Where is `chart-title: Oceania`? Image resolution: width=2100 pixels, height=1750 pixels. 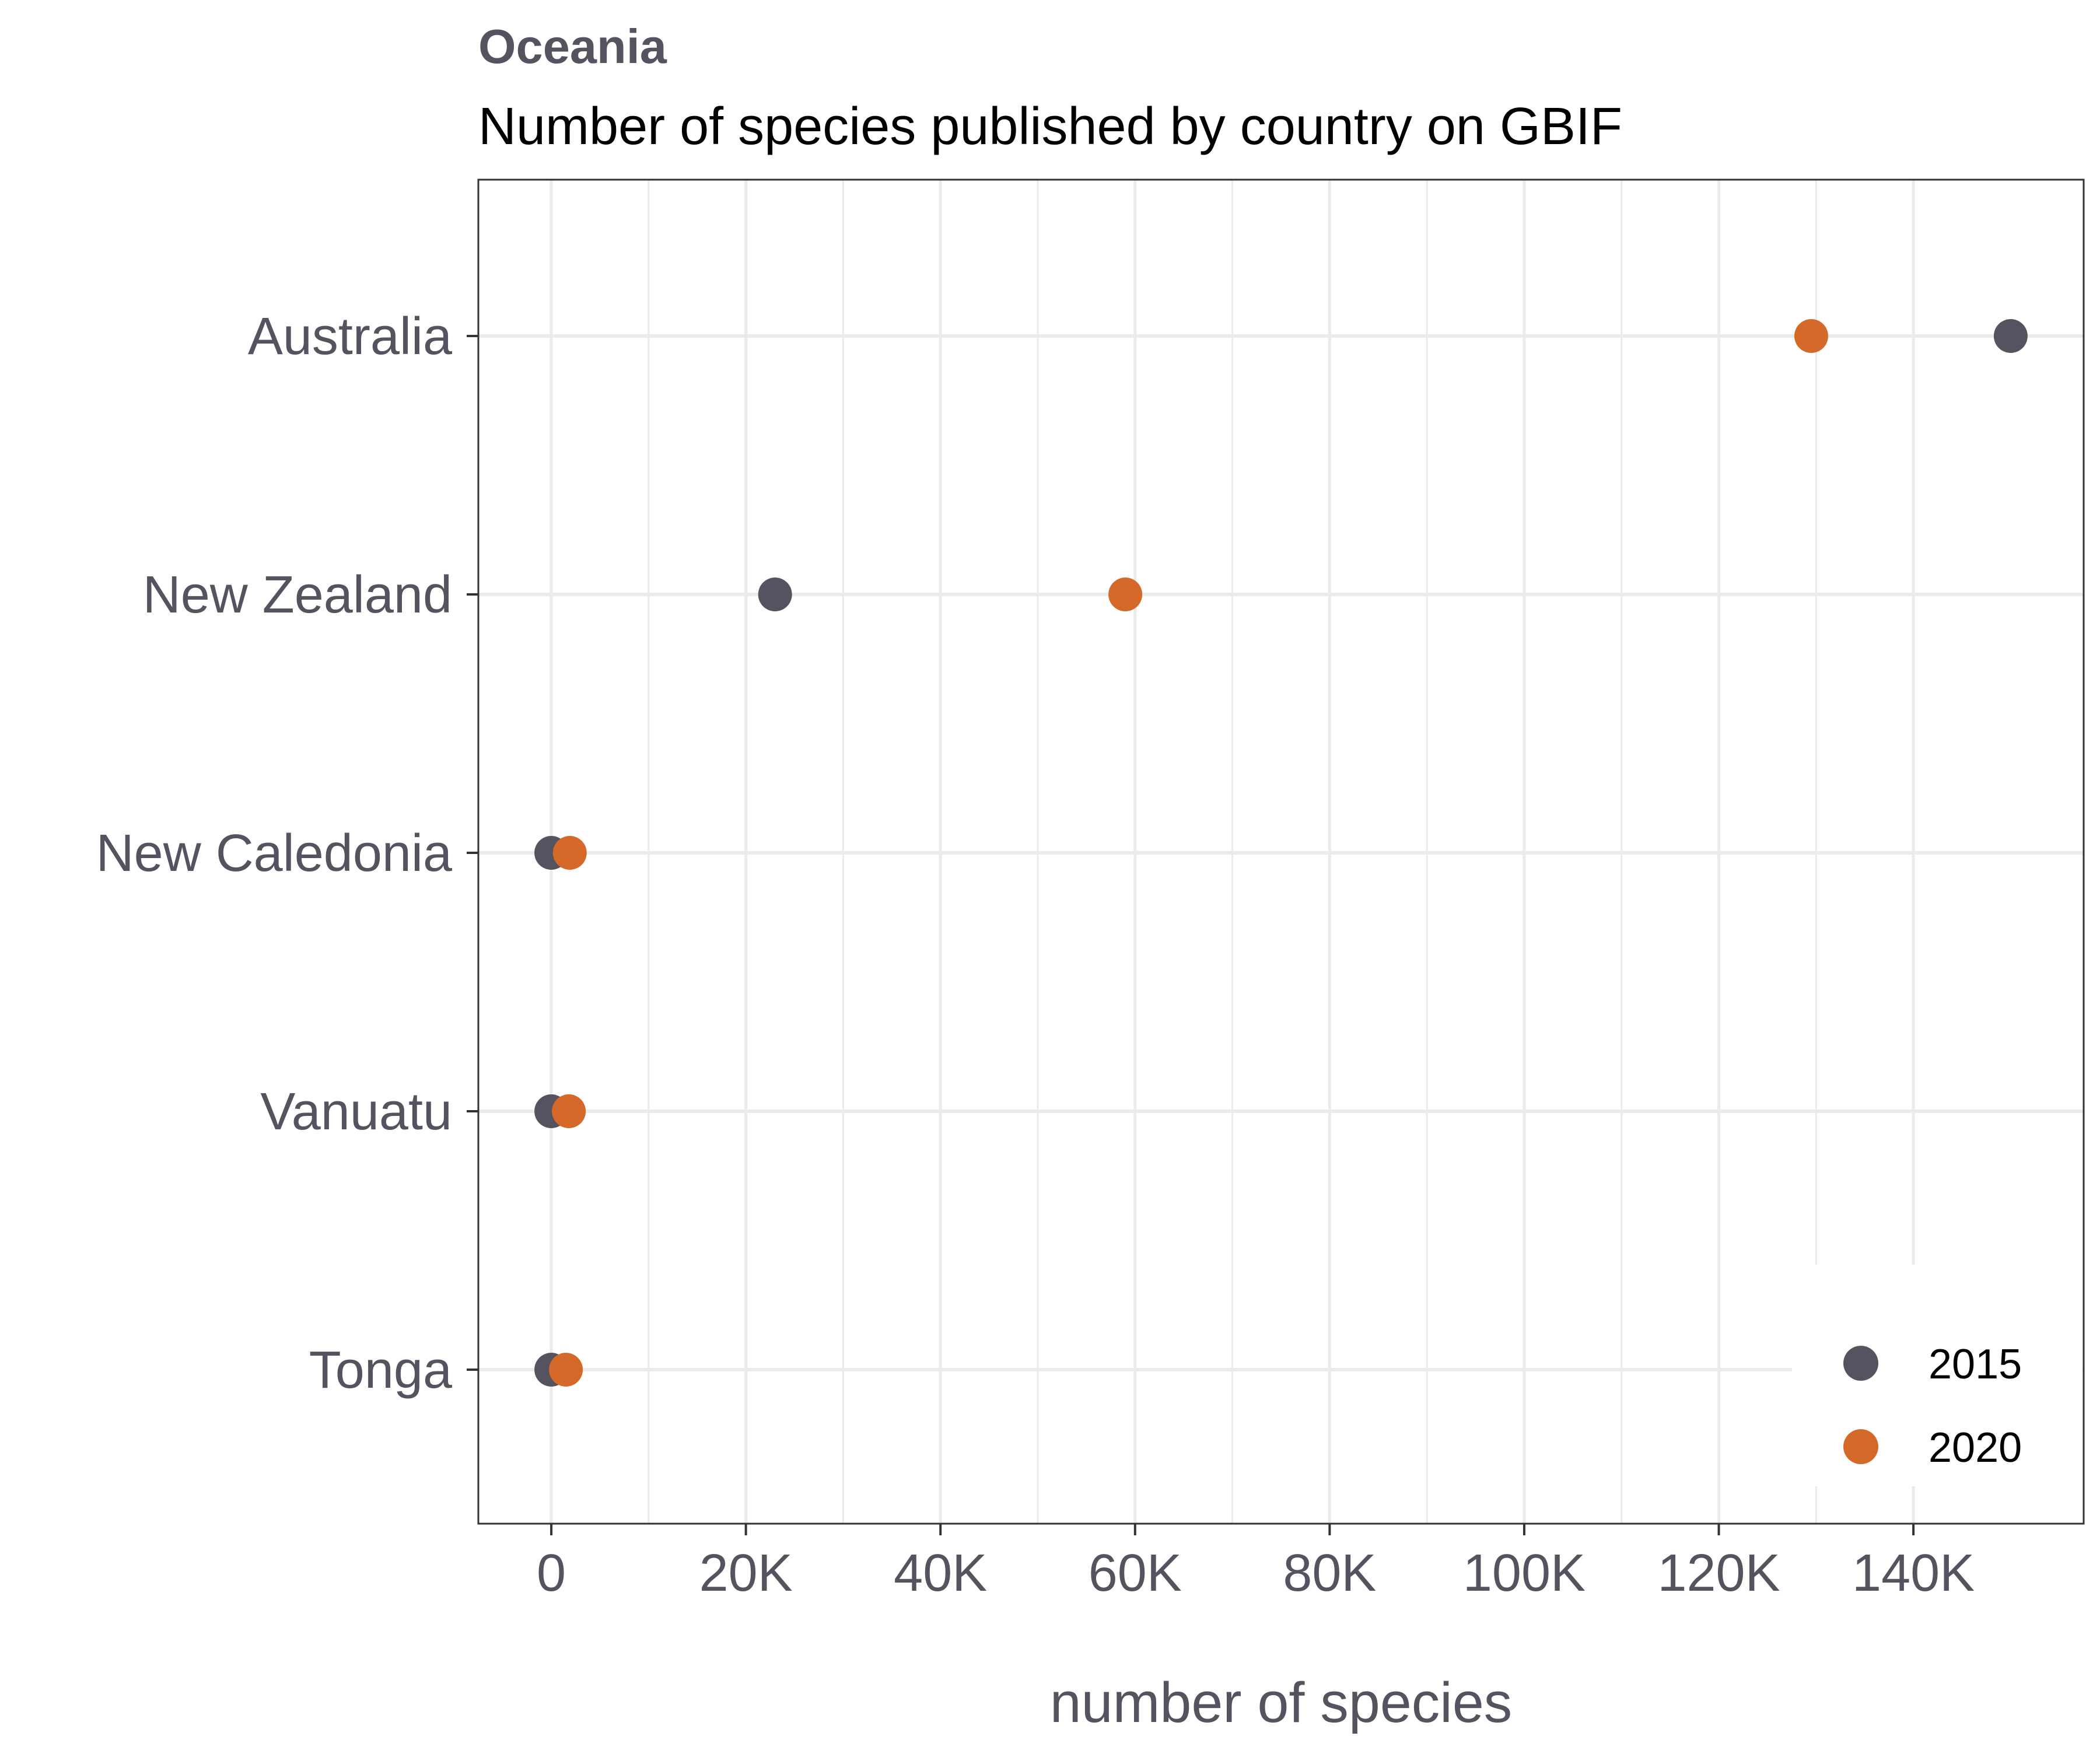 chart-title: Oceania is located at coordinates (572, 46).